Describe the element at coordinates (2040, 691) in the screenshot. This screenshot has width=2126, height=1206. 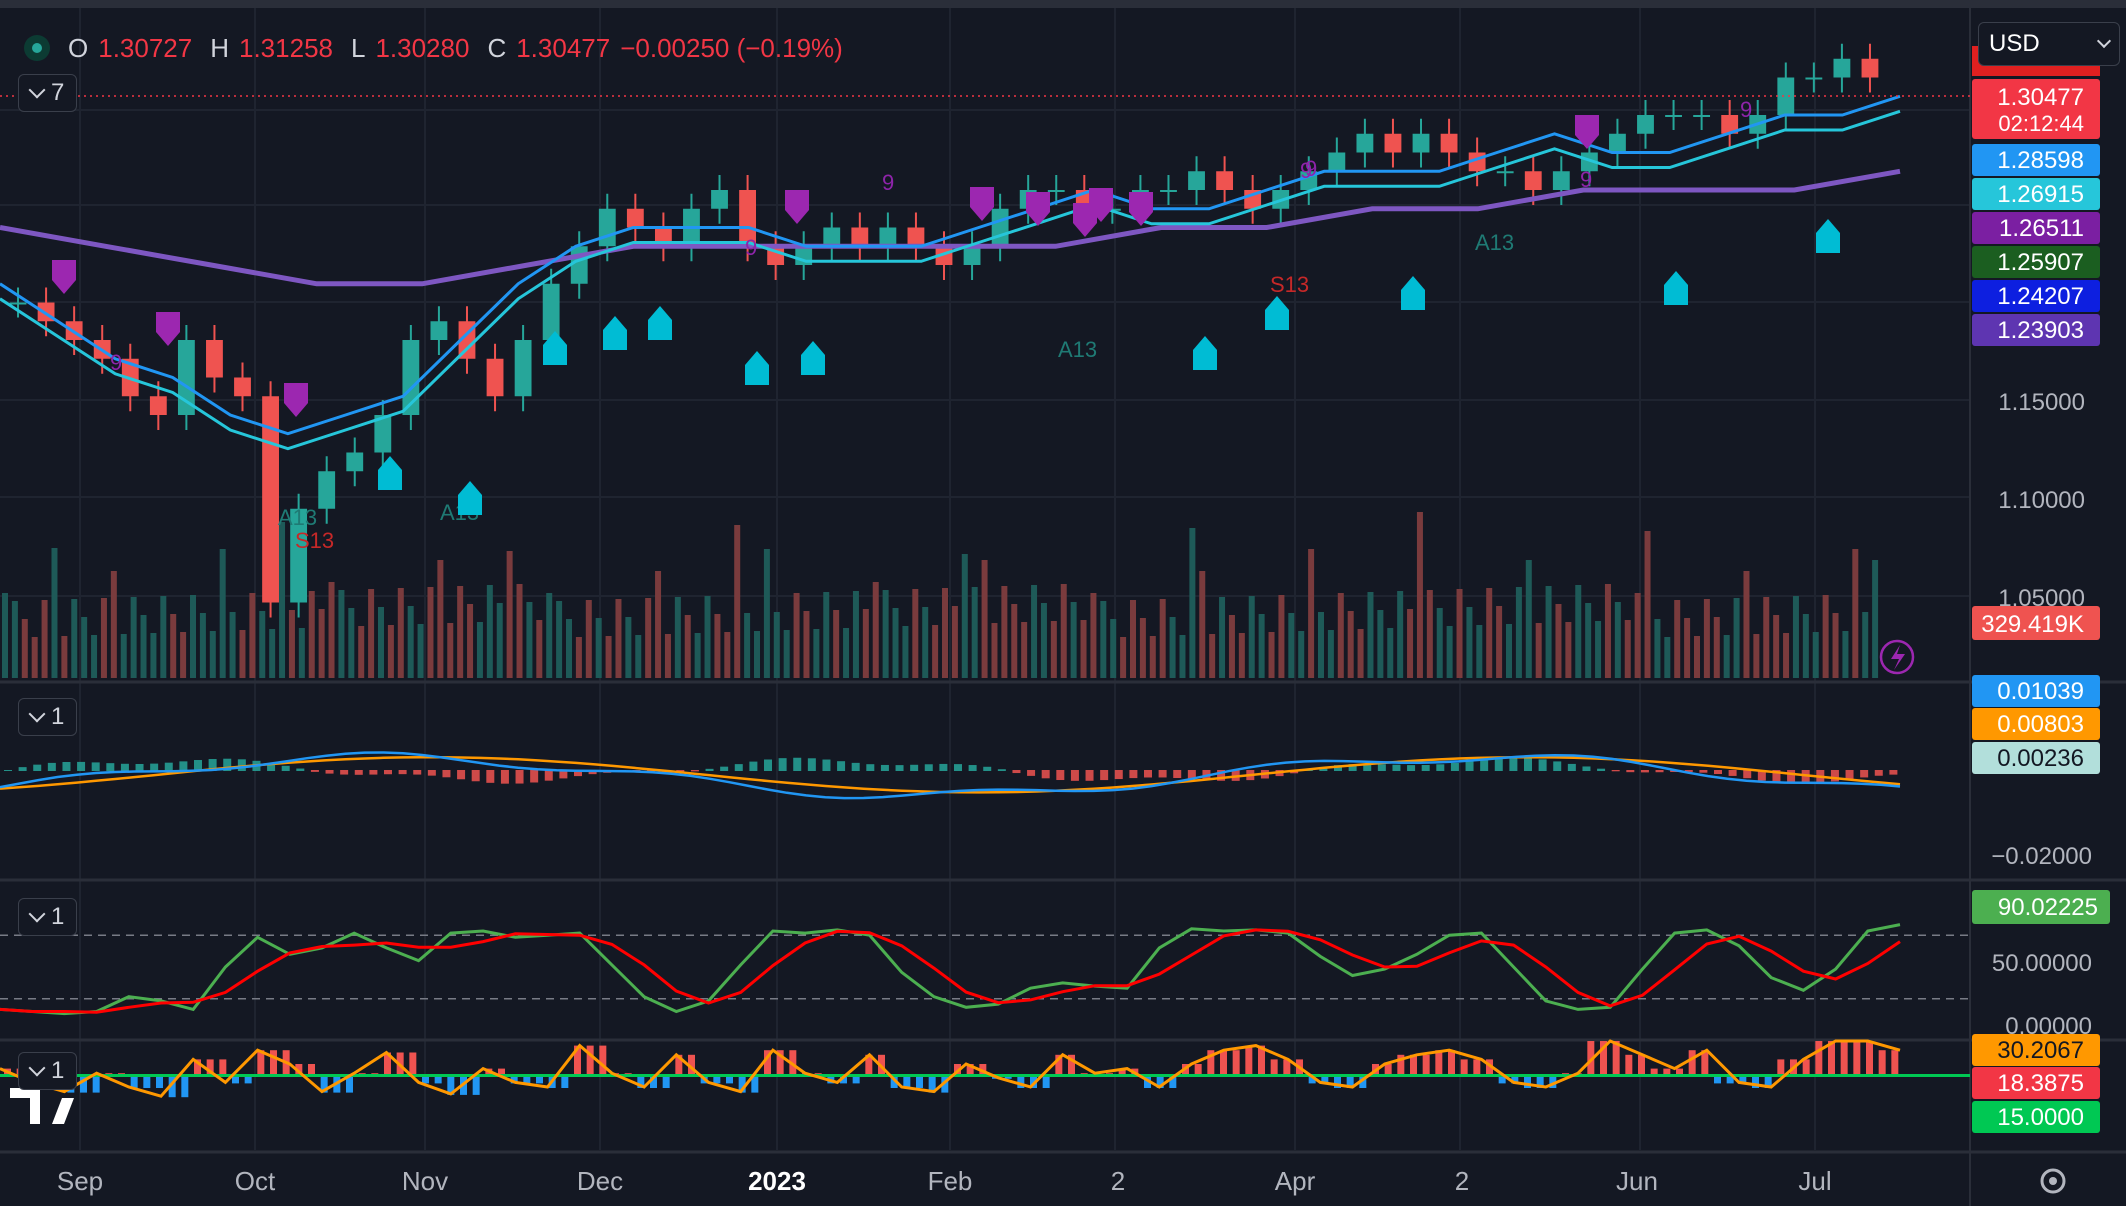
I see `macd-label-value: 0.01039` at that location.